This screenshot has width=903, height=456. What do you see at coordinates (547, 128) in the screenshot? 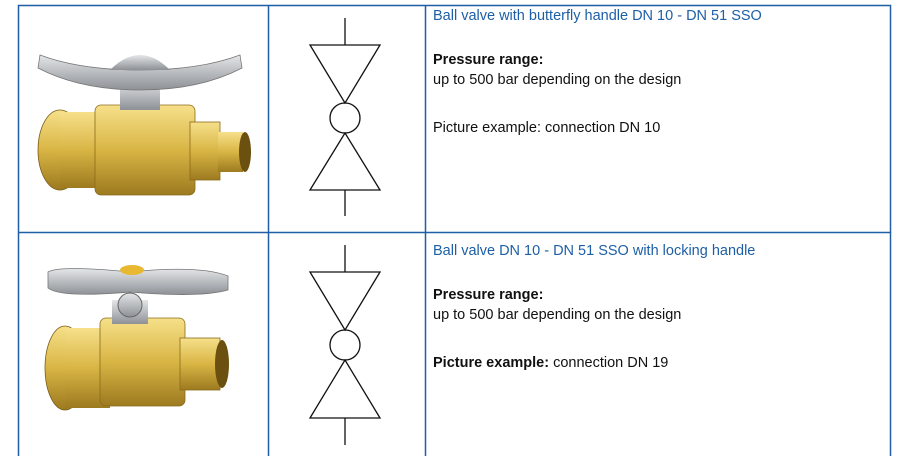
I see `picture-example: Picture example: connection DN 10` at bounding box center [547, 128].